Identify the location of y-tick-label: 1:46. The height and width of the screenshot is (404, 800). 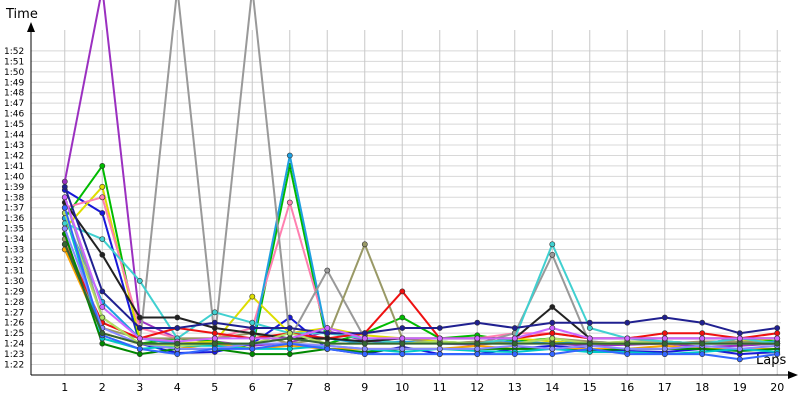
(14, 115).